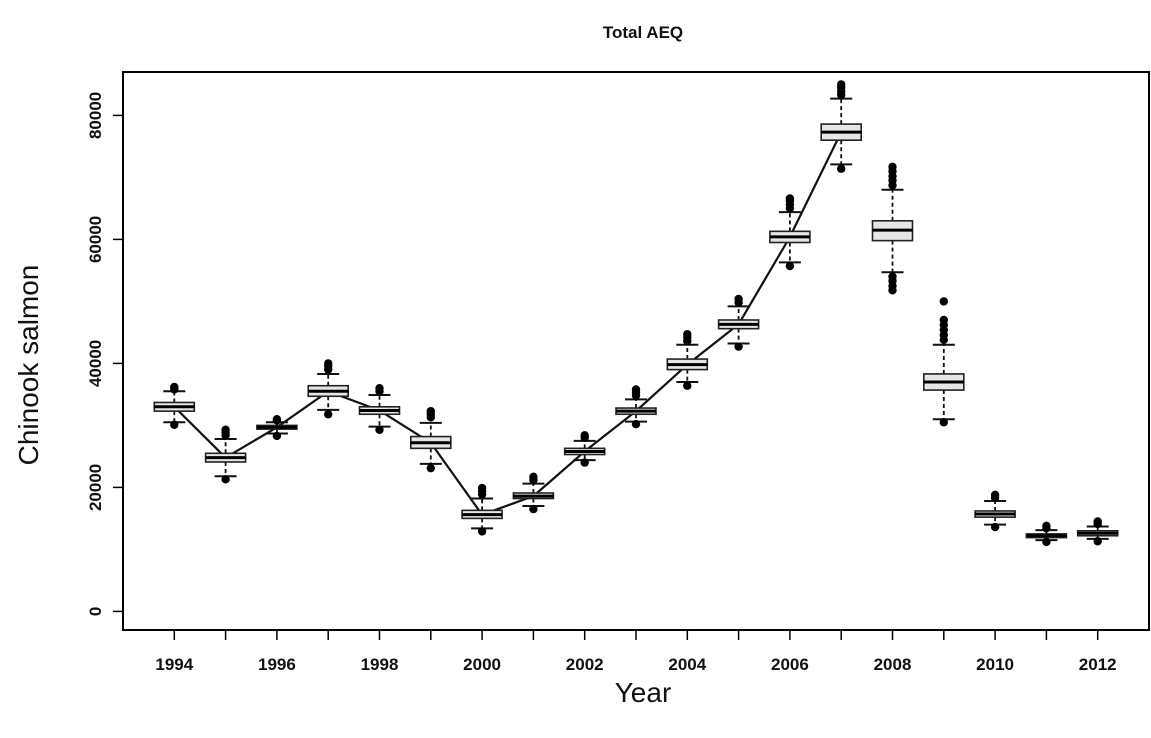 This screenshot has height=738, width=1151. I want to click on x-tick-label: 2006, so click(790, 664).